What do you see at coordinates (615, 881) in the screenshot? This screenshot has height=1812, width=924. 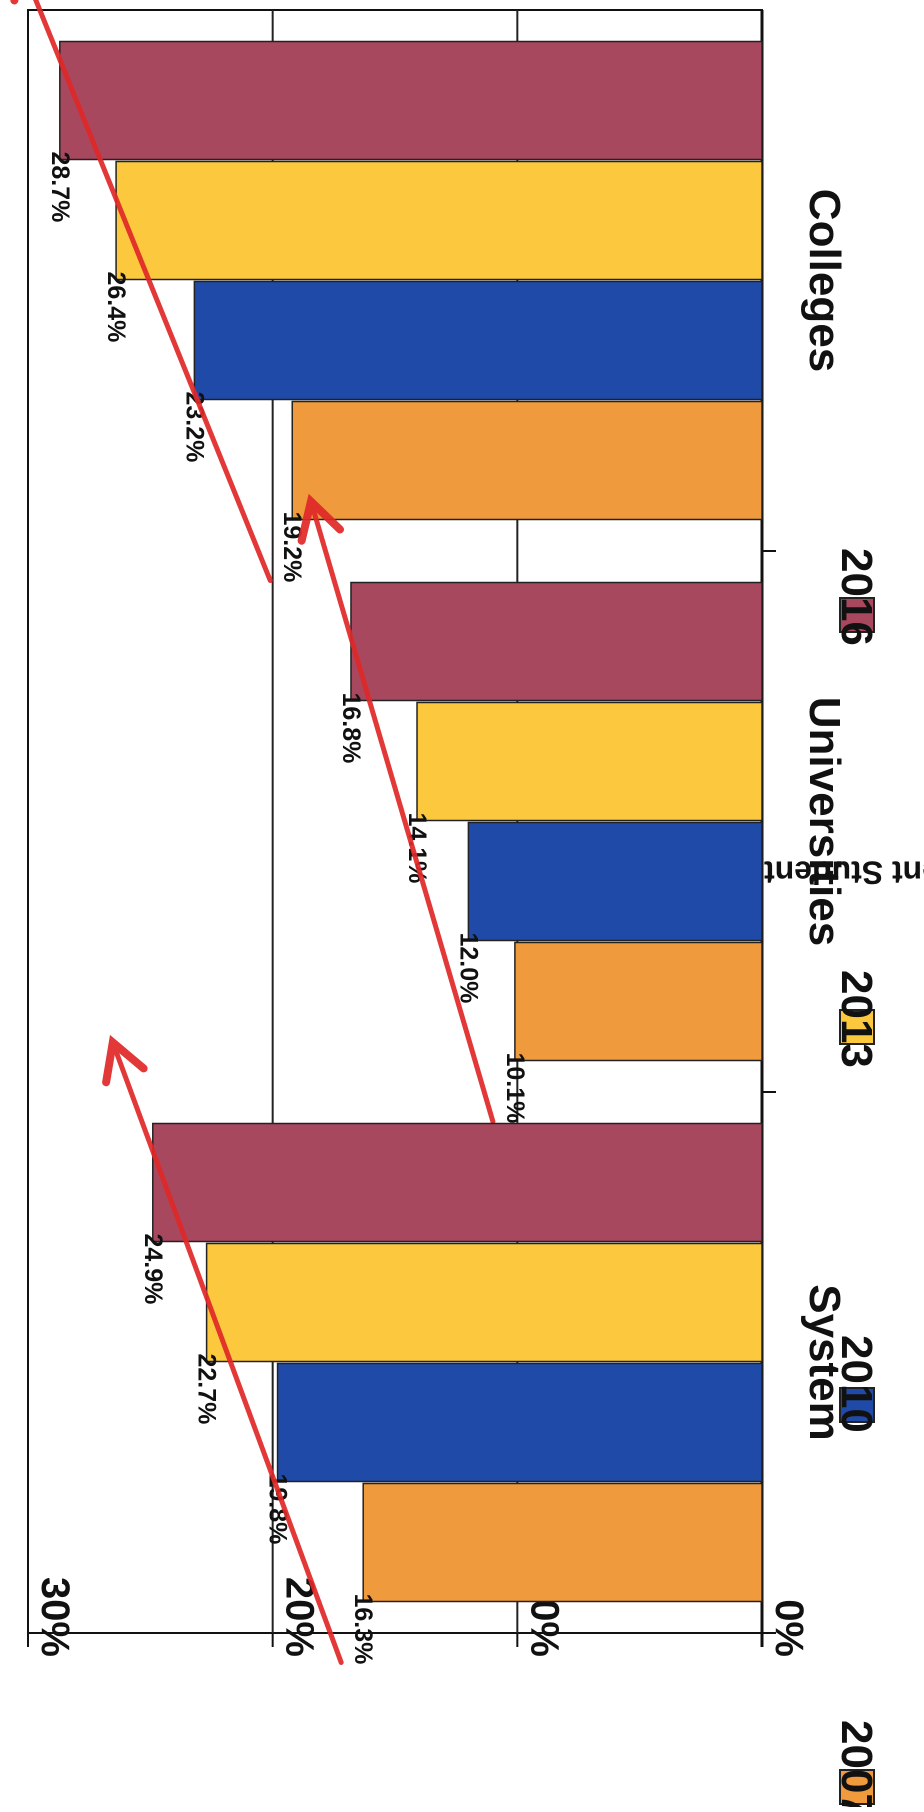 I see `bar-universities-2010` at bounding box center [615, 881].